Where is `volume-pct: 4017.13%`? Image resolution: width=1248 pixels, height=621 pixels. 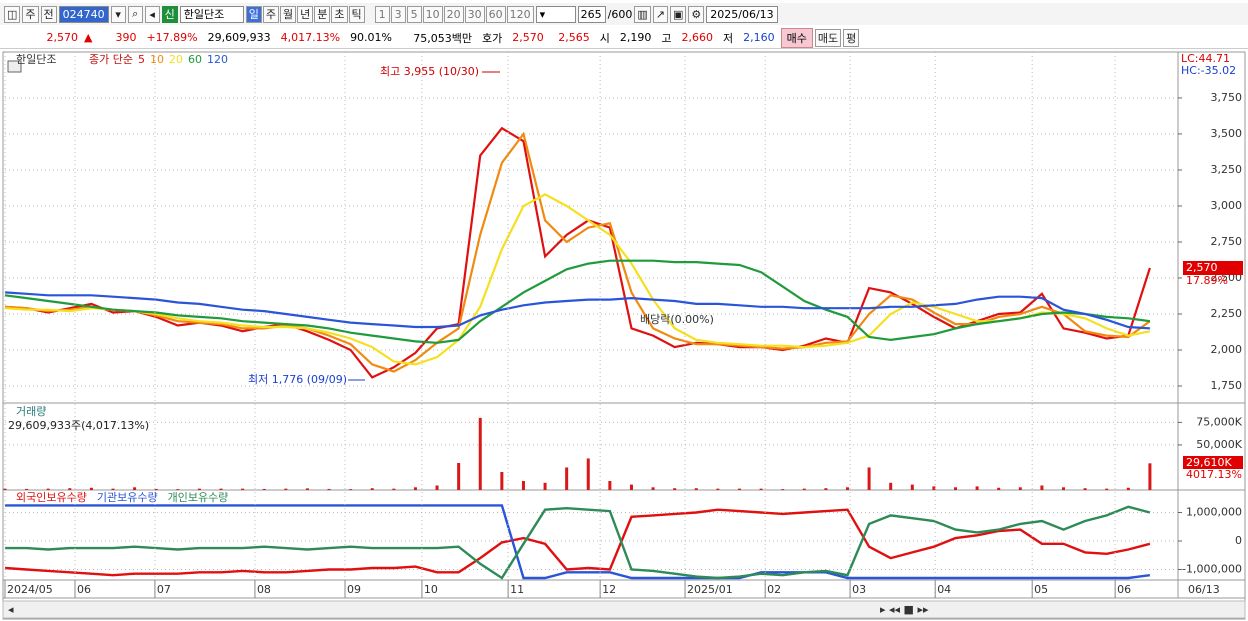
volume-pct: 4017.13% is located at coordinates (1214, 474).